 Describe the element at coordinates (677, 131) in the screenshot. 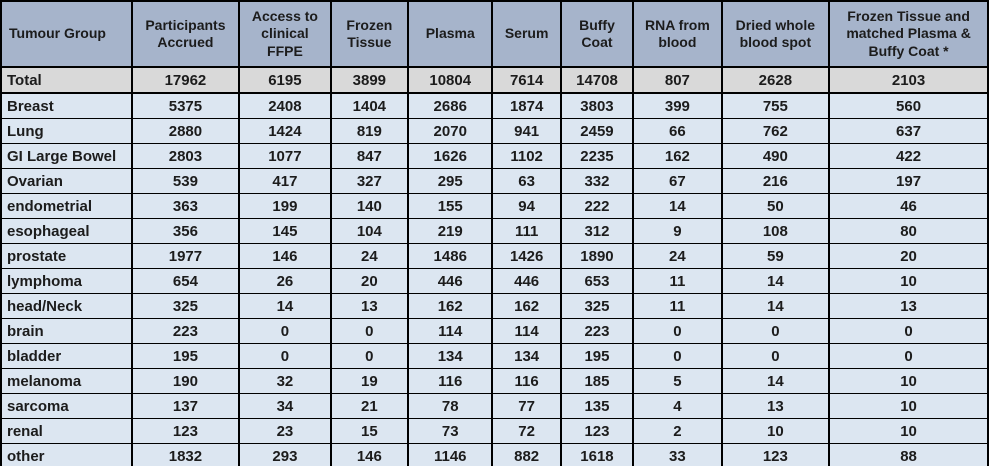

I see `cell-value: 66` at that location.